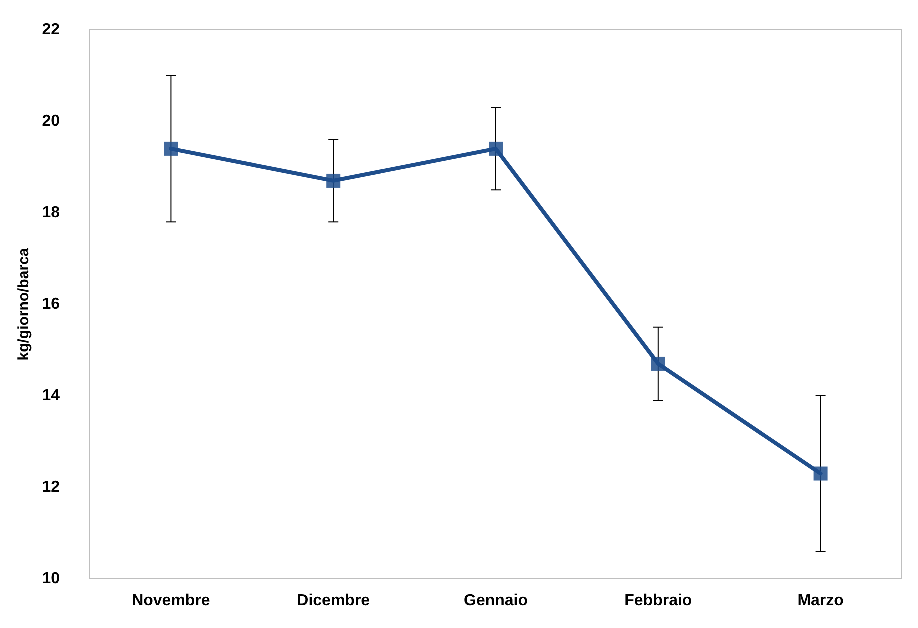 The height and width of the screenshot is (628, 918). What do you see at coordinates (496, 601) in the screenshot?
I see `x-tick-label: Gennaio` at bounding box center [496, 601].